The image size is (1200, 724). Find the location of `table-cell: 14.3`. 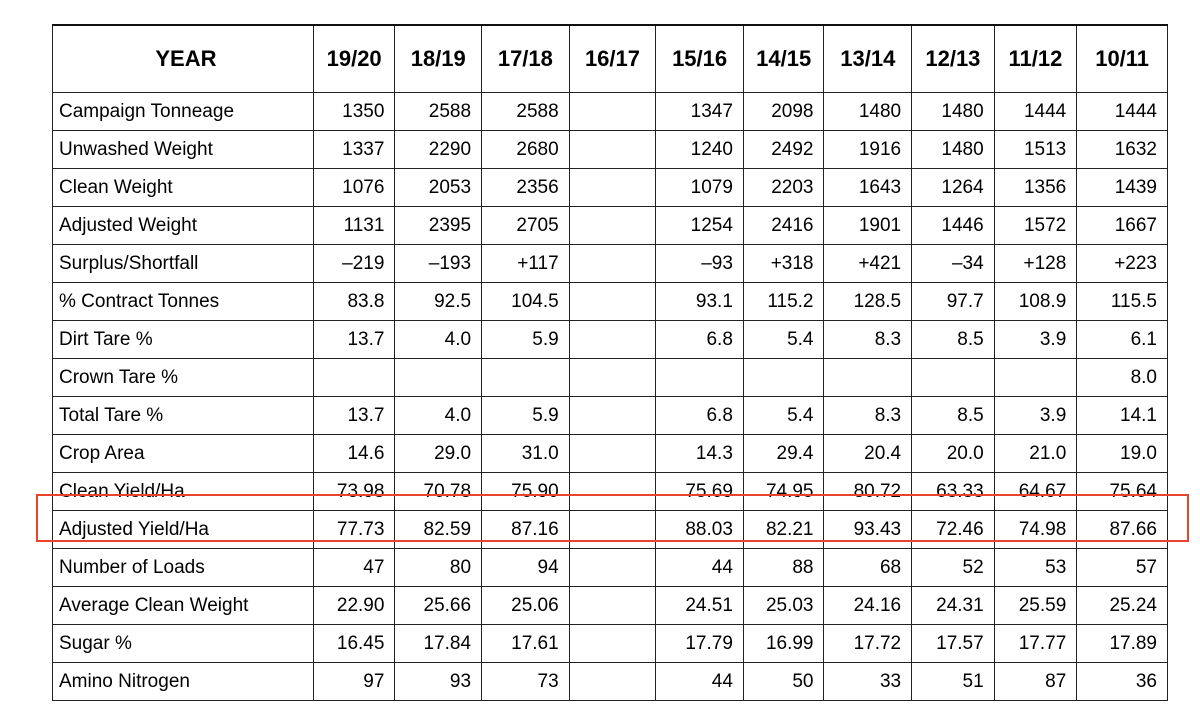

table-cell: 14.3 is located at coordinates (699, 453).